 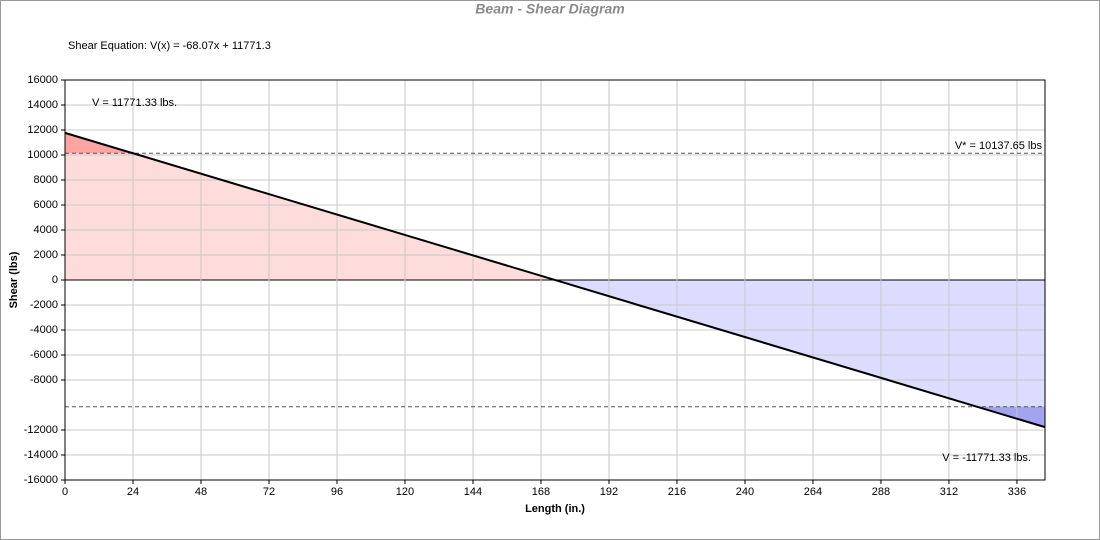 I want to click on x-tick-label: 144, so click(x=473, y=492).